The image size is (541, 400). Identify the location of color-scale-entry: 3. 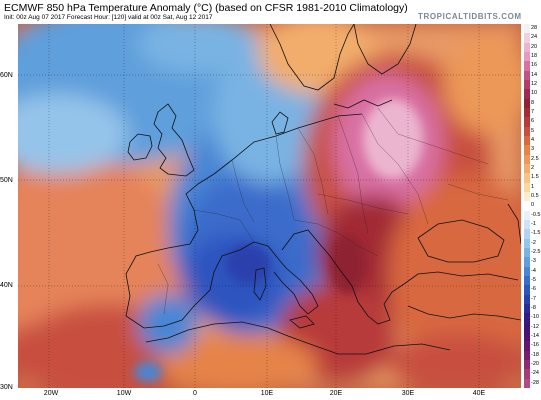
(532, 150).